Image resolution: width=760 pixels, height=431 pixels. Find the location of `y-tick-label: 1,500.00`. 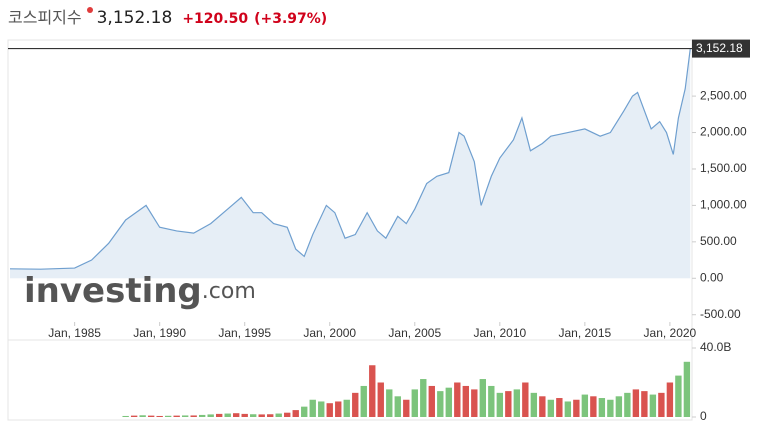

y-tick-label: 1,500.00 is located at coordinates (723, 168).